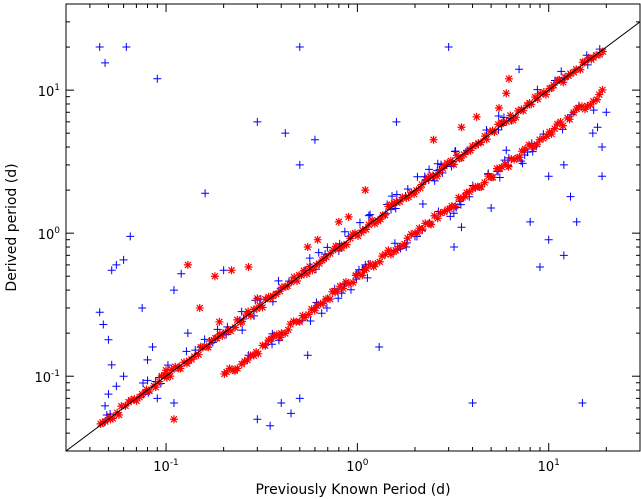  I want to click on x-tick-label: 100, so click(357, 466).